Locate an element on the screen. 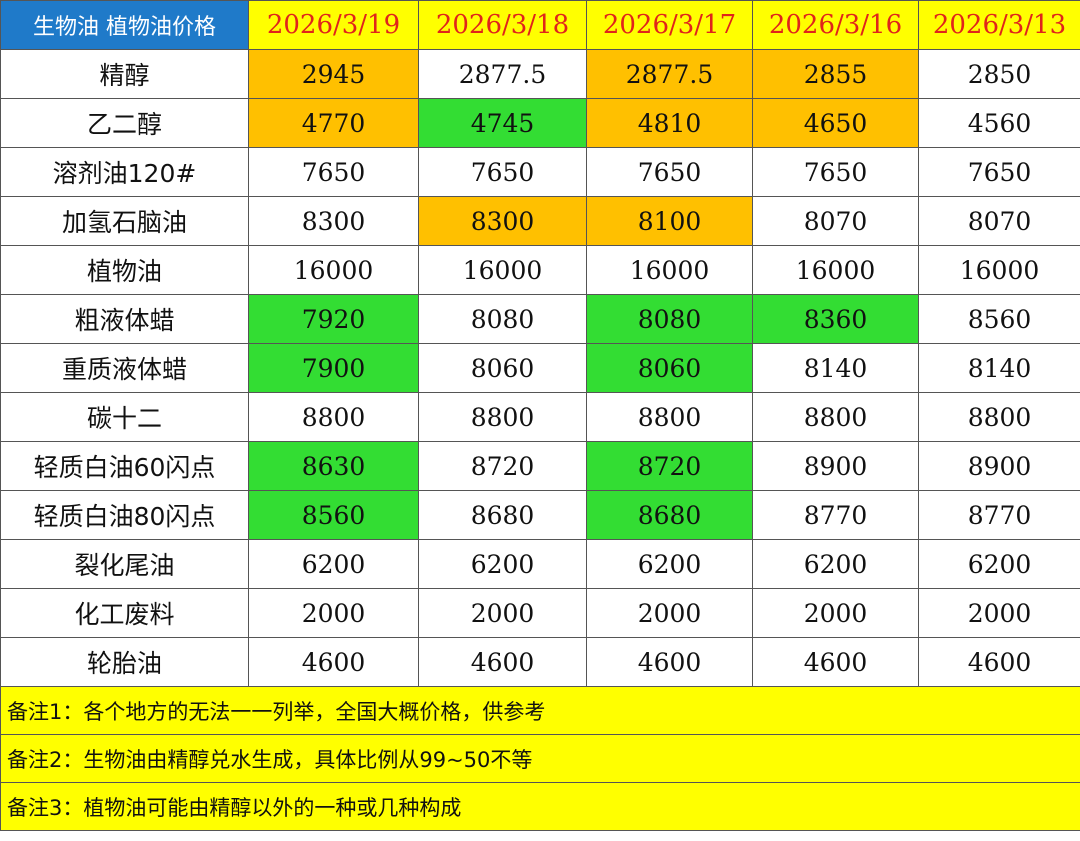 This screenshot has width=1080, height=841. date-header: 2026/3/13 is located at coordinates (999, 25).